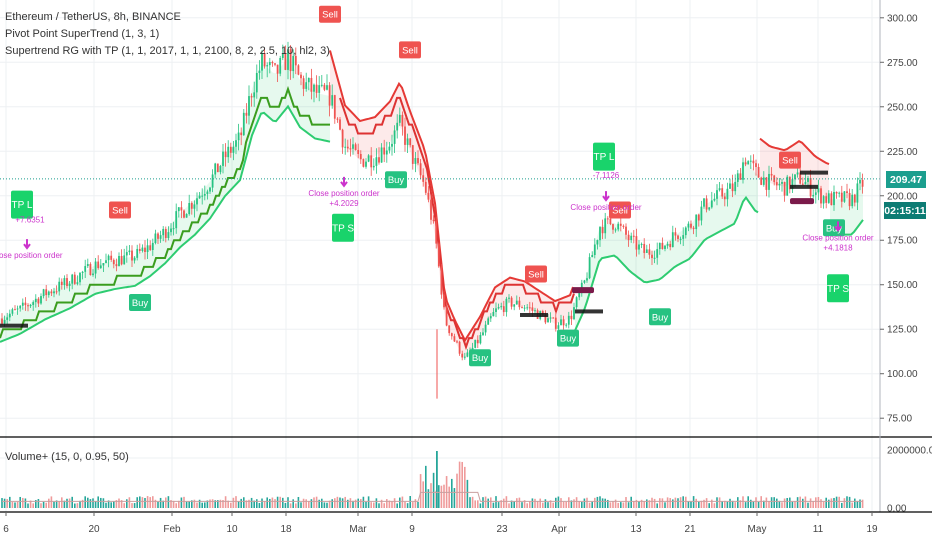 This screenshot has width=932, height=550. Describe the element at coordinates (93, 17) in the screenshot. I see `legend-symbol-title: Ethereum / TetherUS, 8h, BINANCE` at that location.